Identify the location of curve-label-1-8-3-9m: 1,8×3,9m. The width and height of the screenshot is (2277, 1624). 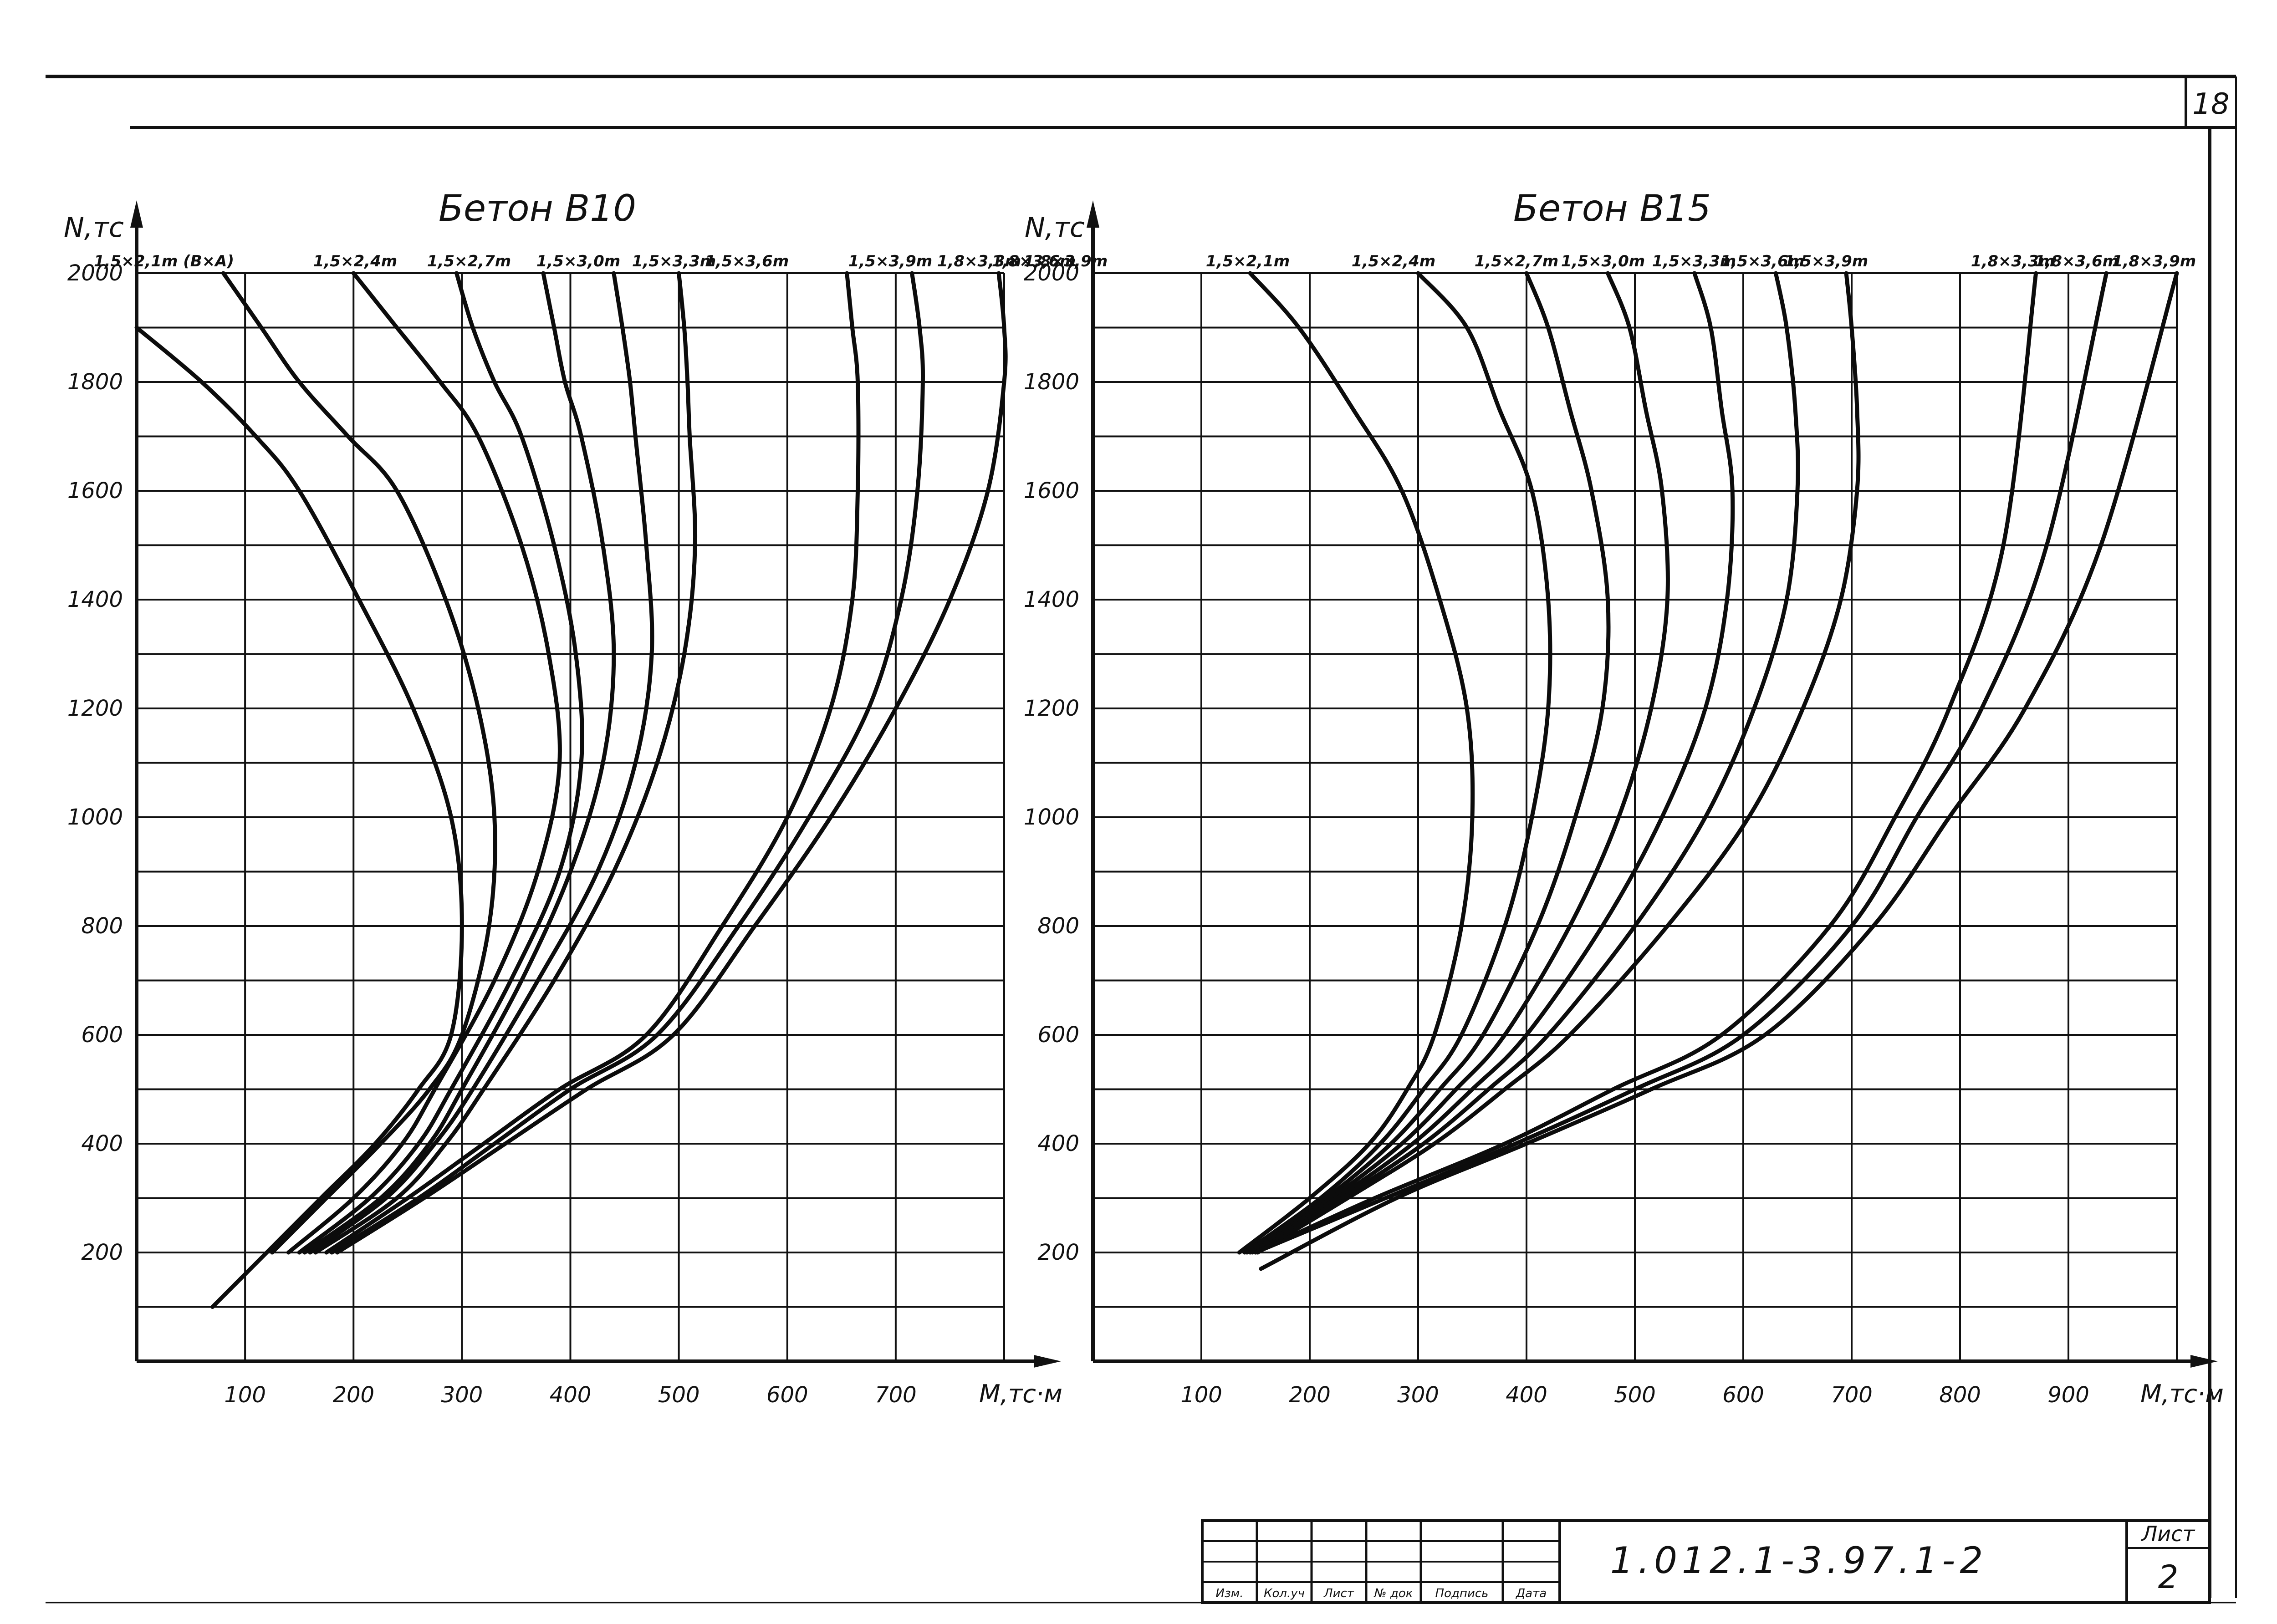
(2154, 261).